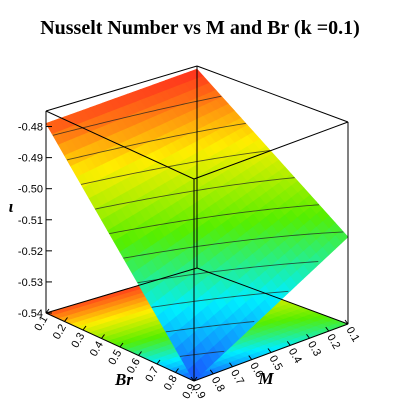 Image resolution: width=400 pixels, height=400 pixels. Describe the element at coordinates (200, 28) in the screenshot. I see `chart-title: Nusselt Number vs M and Br (k =0.1)` at that location.